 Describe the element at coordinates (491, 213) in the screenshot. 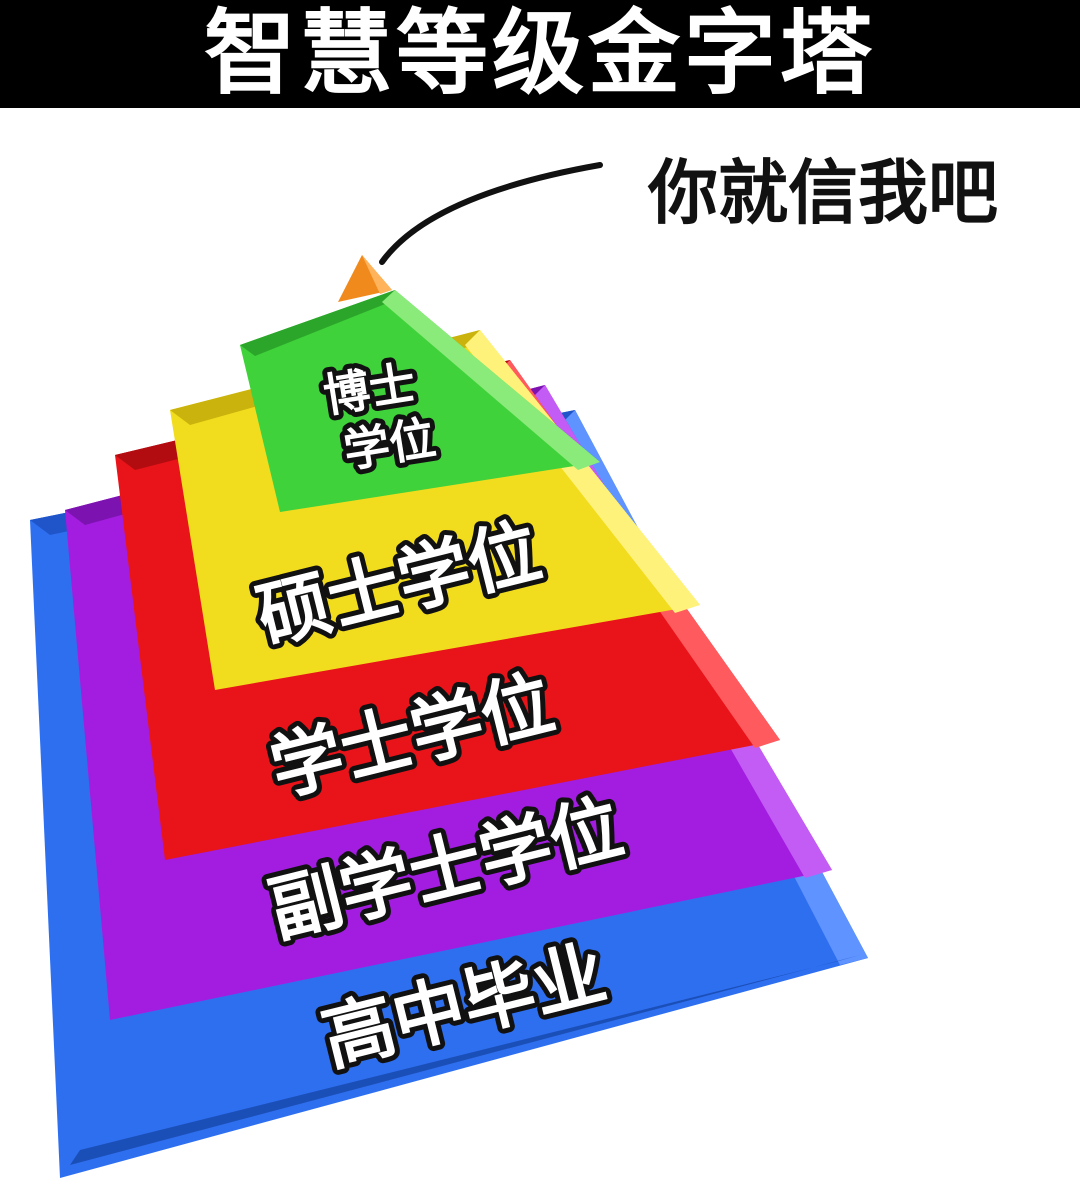

I see `callout-pointer` at that location.